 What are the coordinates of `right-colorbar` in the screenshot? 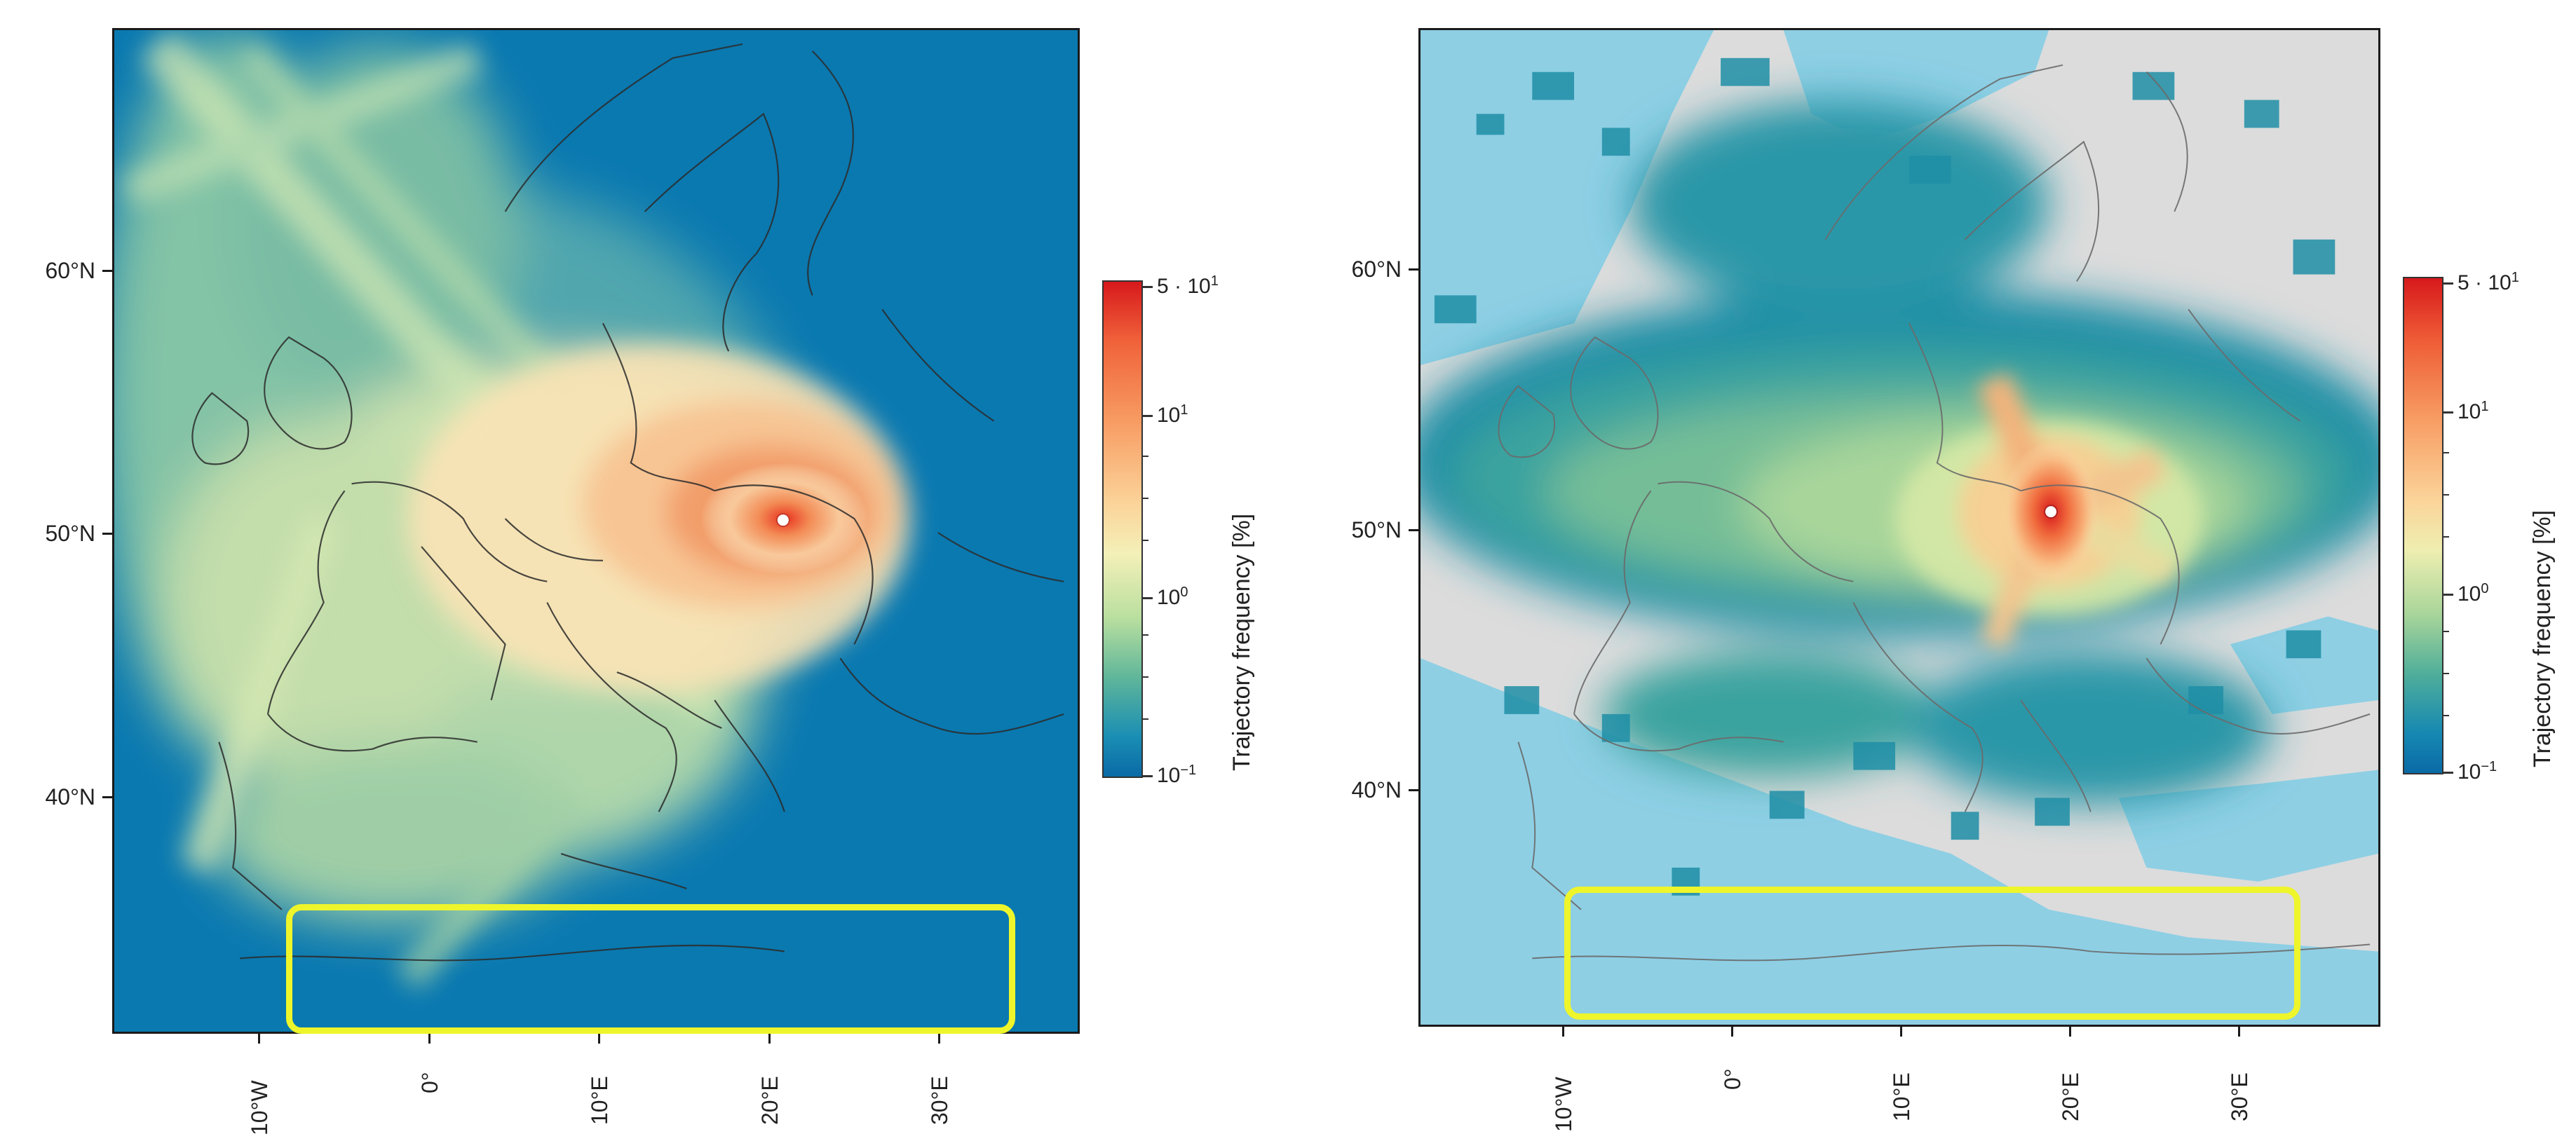 It's located at (2423, 525).